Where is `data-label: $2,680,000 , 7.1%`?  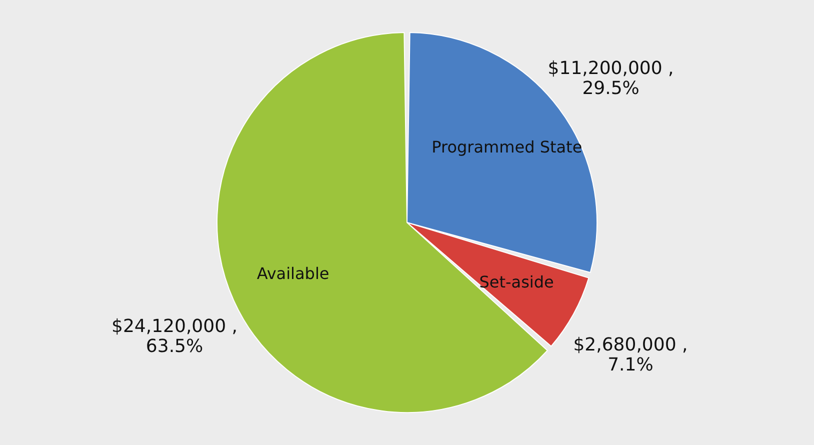
data-label: $2,680,000 , 7.1% is located at coordinates (630, 355).